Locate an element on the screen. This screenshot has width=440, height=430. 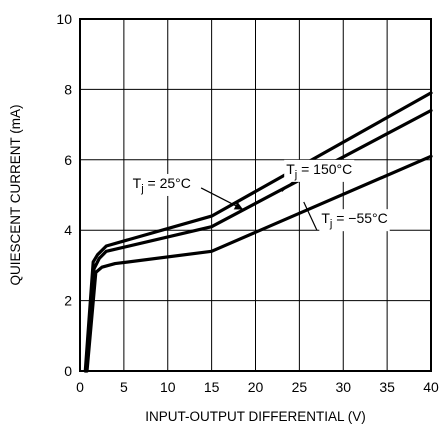
y-tick-label: 8 is located at coordinates (68, 89).